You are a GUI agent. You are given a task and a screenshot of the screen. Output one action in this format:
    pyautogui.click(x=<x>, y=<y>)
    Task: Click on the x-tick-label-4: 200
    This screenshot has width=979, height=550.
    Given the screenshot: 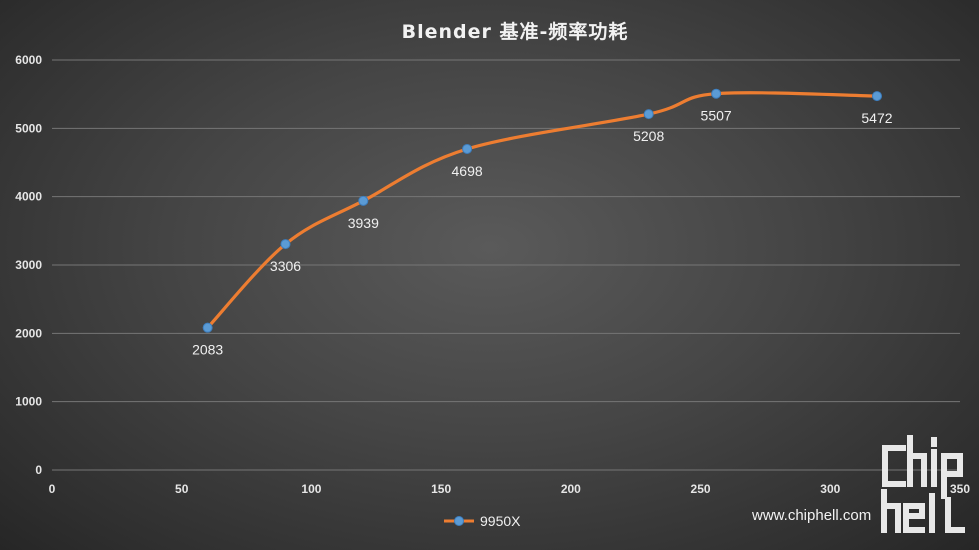 What is the action you would take?
    pyautogui.click(x=571, y=489)
    